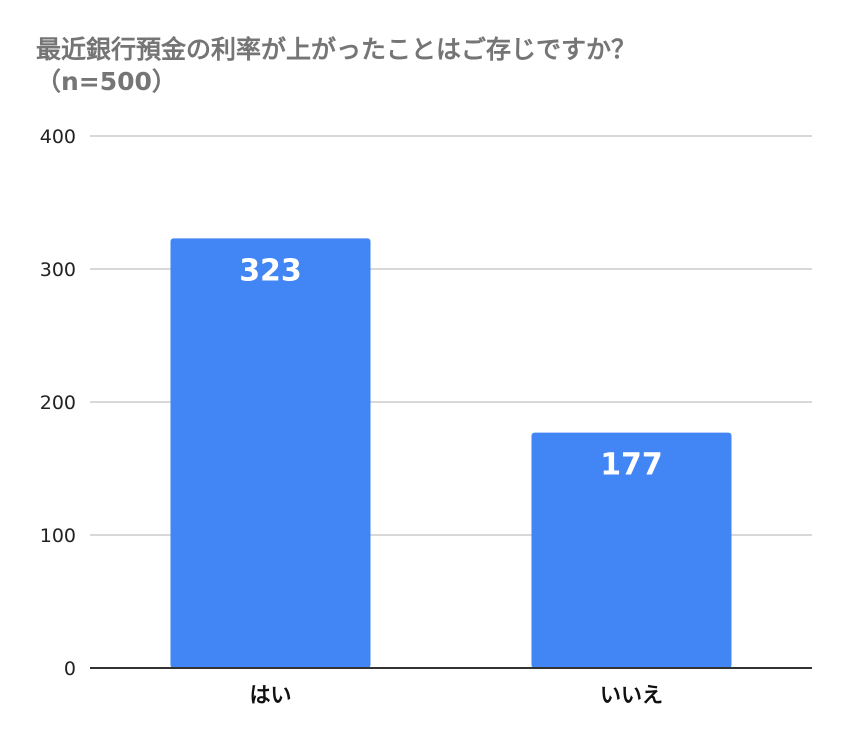 The height and width of the screenshot is (742, 848). Describe the element at coordinates (271, 695) in the screenshot. I see `x-tick-label: はい` at that location.